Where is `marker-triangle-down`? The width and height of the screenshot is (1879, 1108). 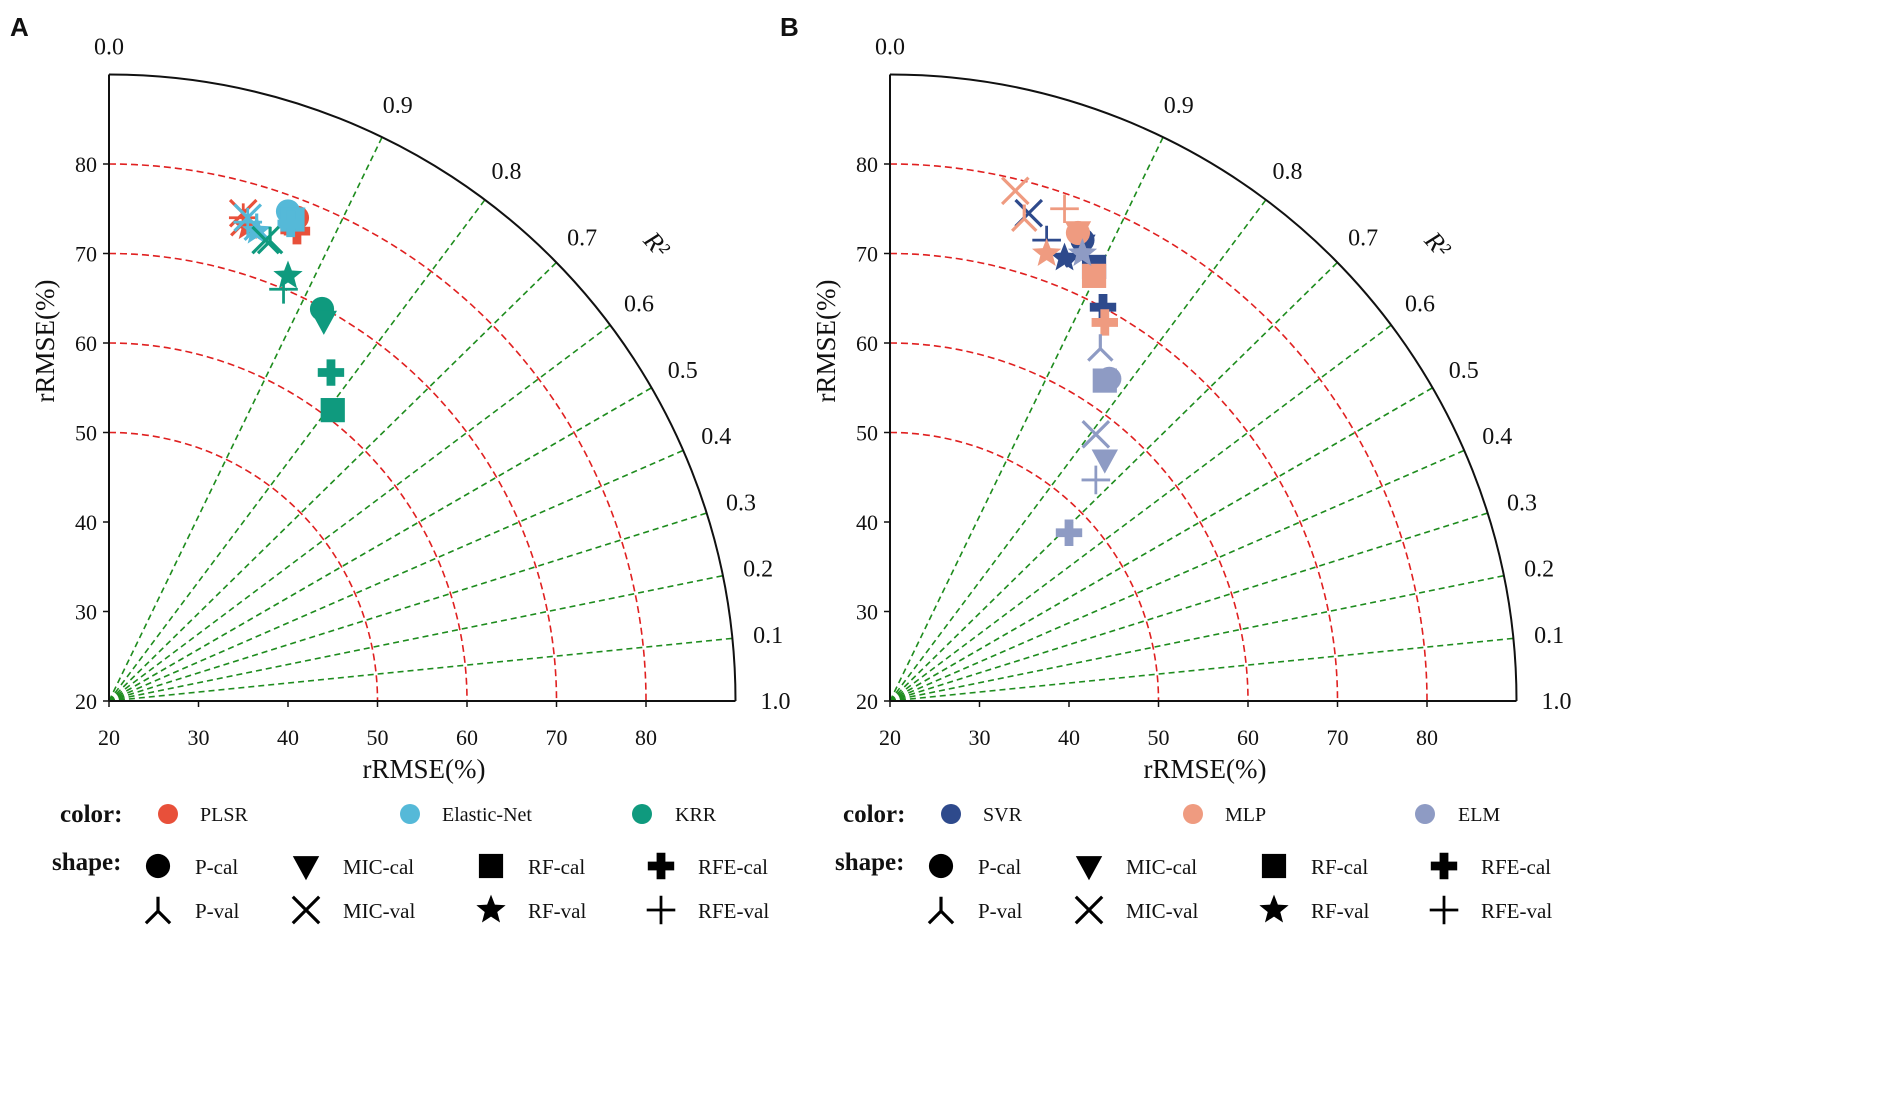
marker-triangle-down is located at coordinates (306, 868).